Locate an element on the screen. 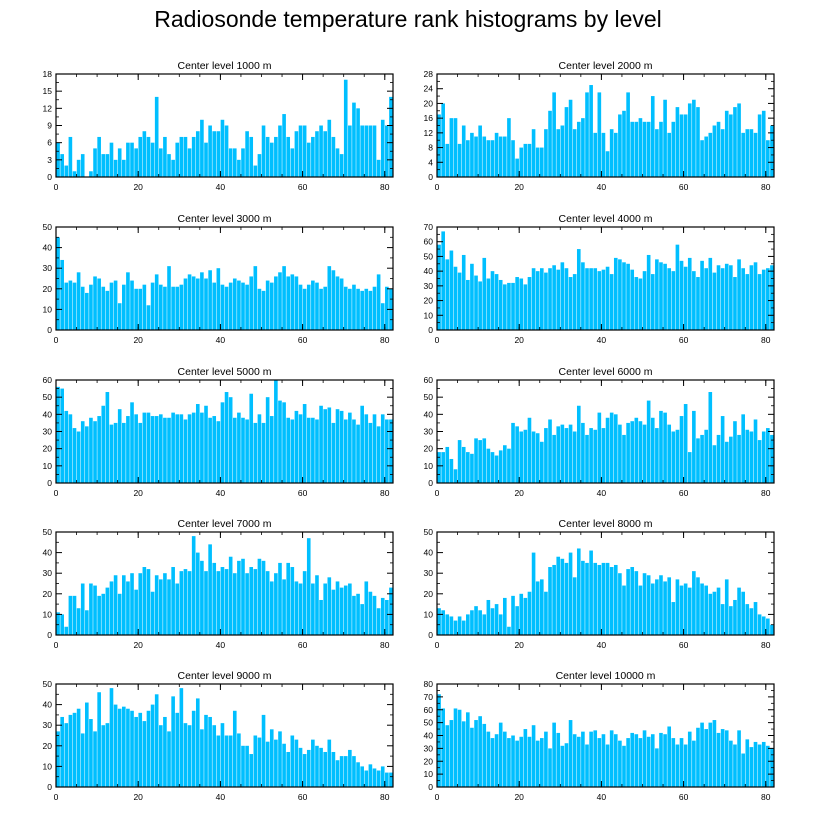 This screenshot has width=816, height=824. x-tick-label: 20 is located at coordinates (519, 645).